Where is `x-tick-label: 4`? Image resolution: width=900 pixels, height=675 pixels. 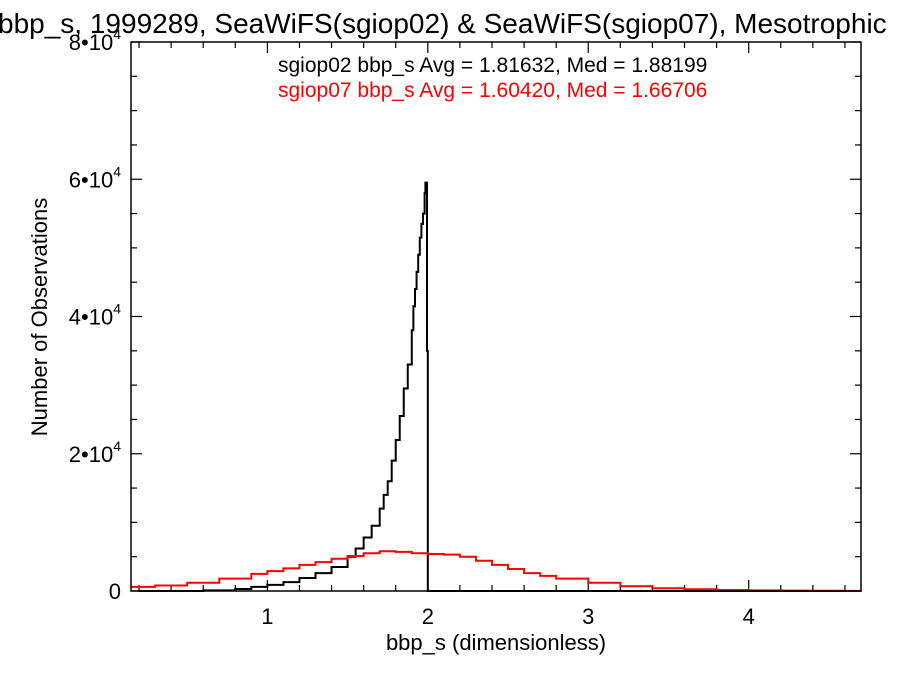
x-tick-label: 4 is located at coordinates (749, 616).